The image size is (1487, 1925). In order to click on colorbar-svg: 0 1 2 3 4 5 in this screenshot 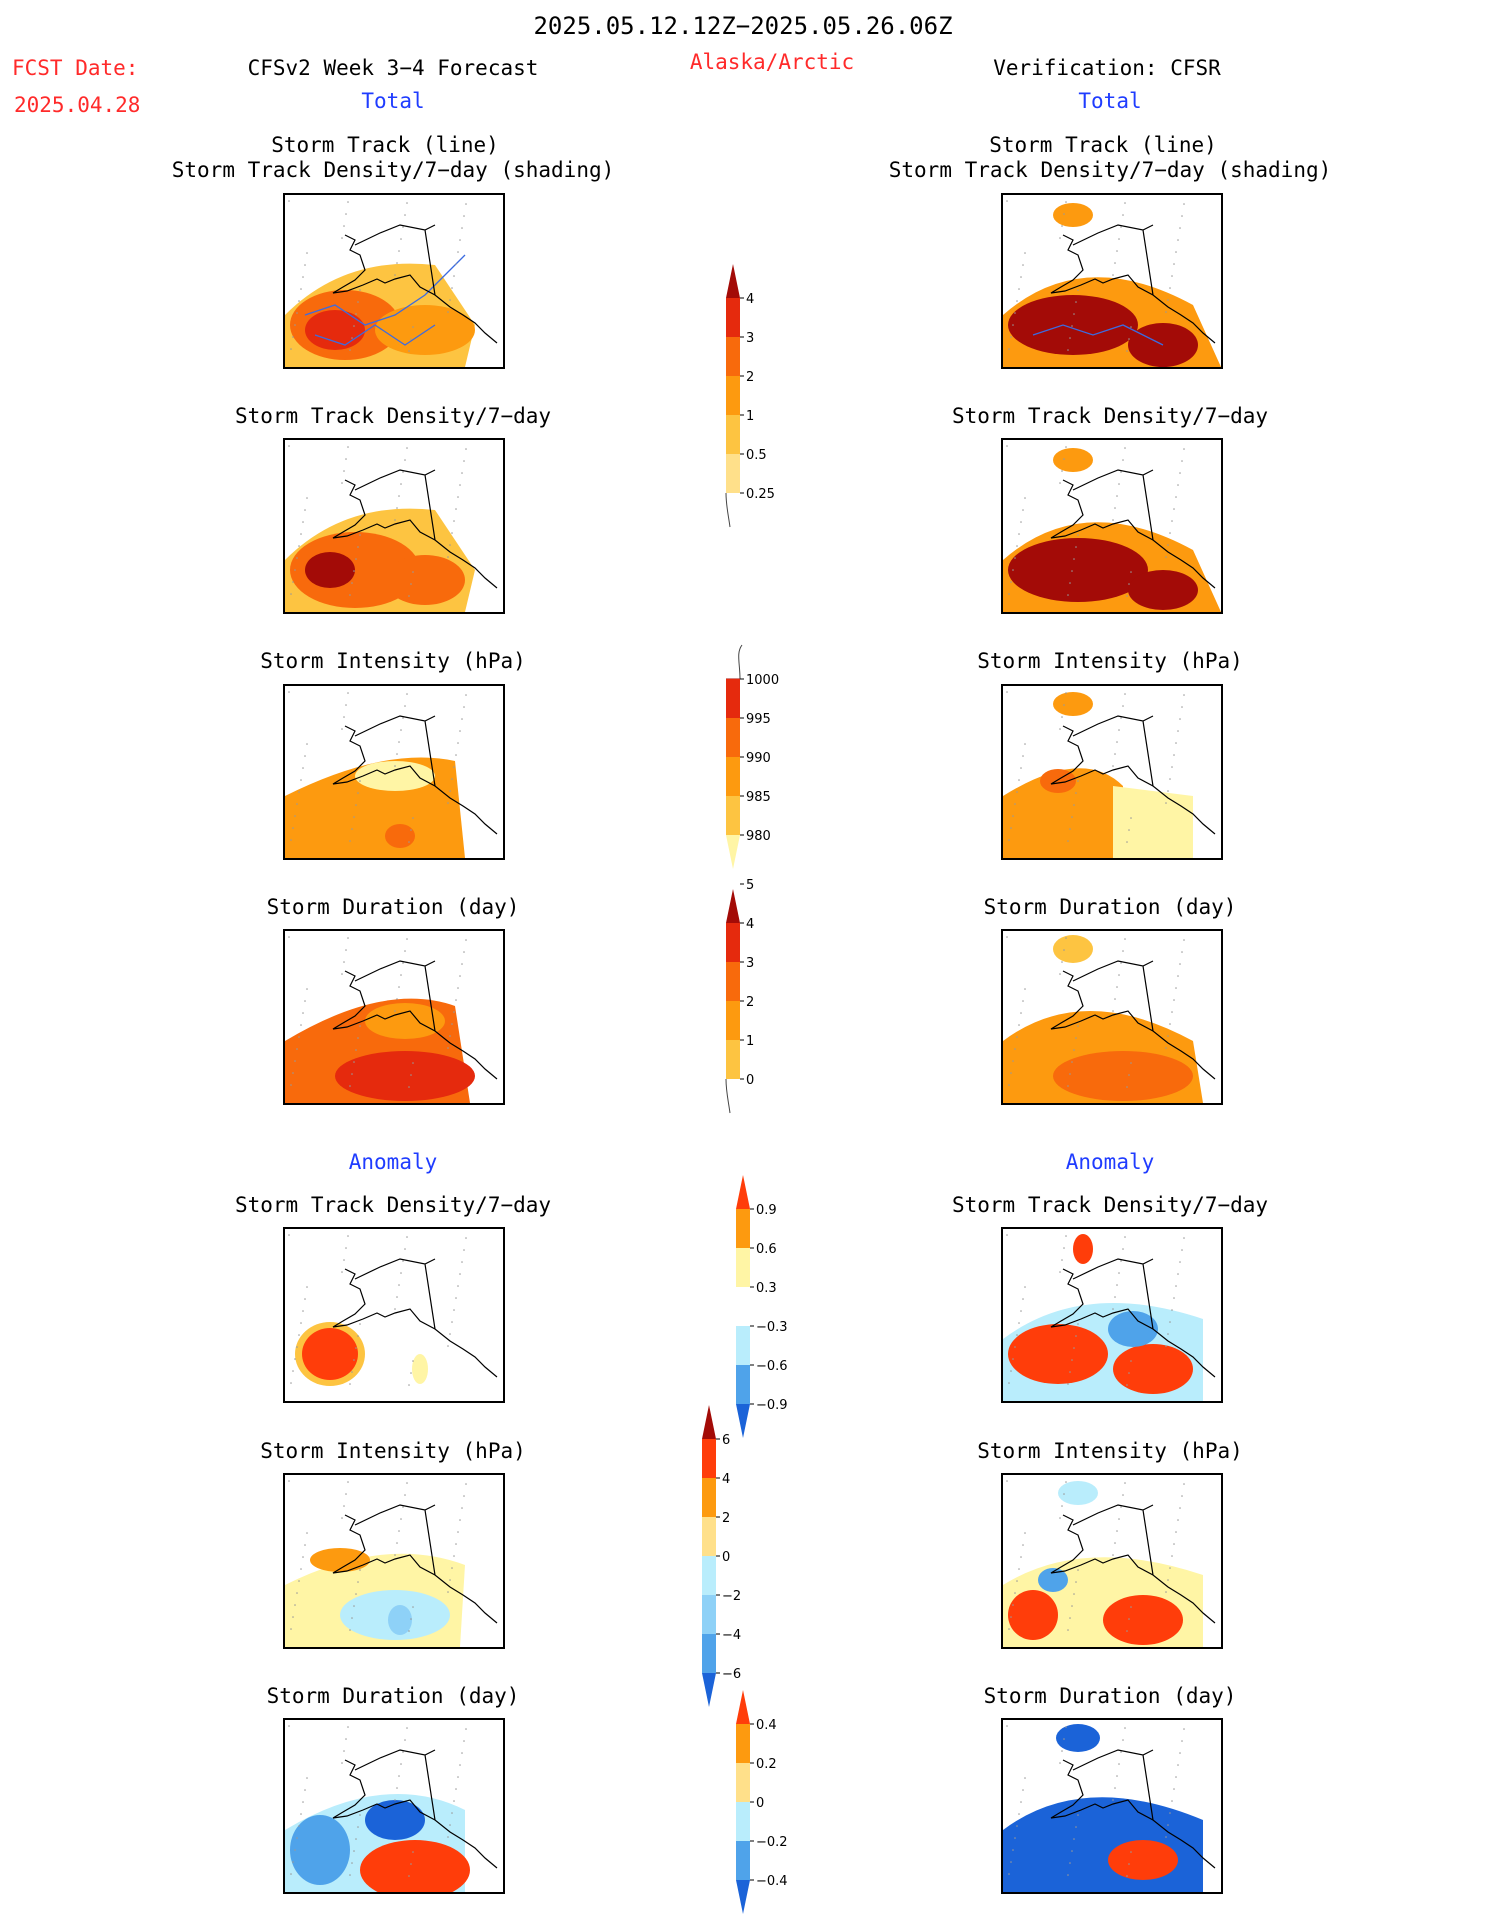, I will do `click(739, 996)`.